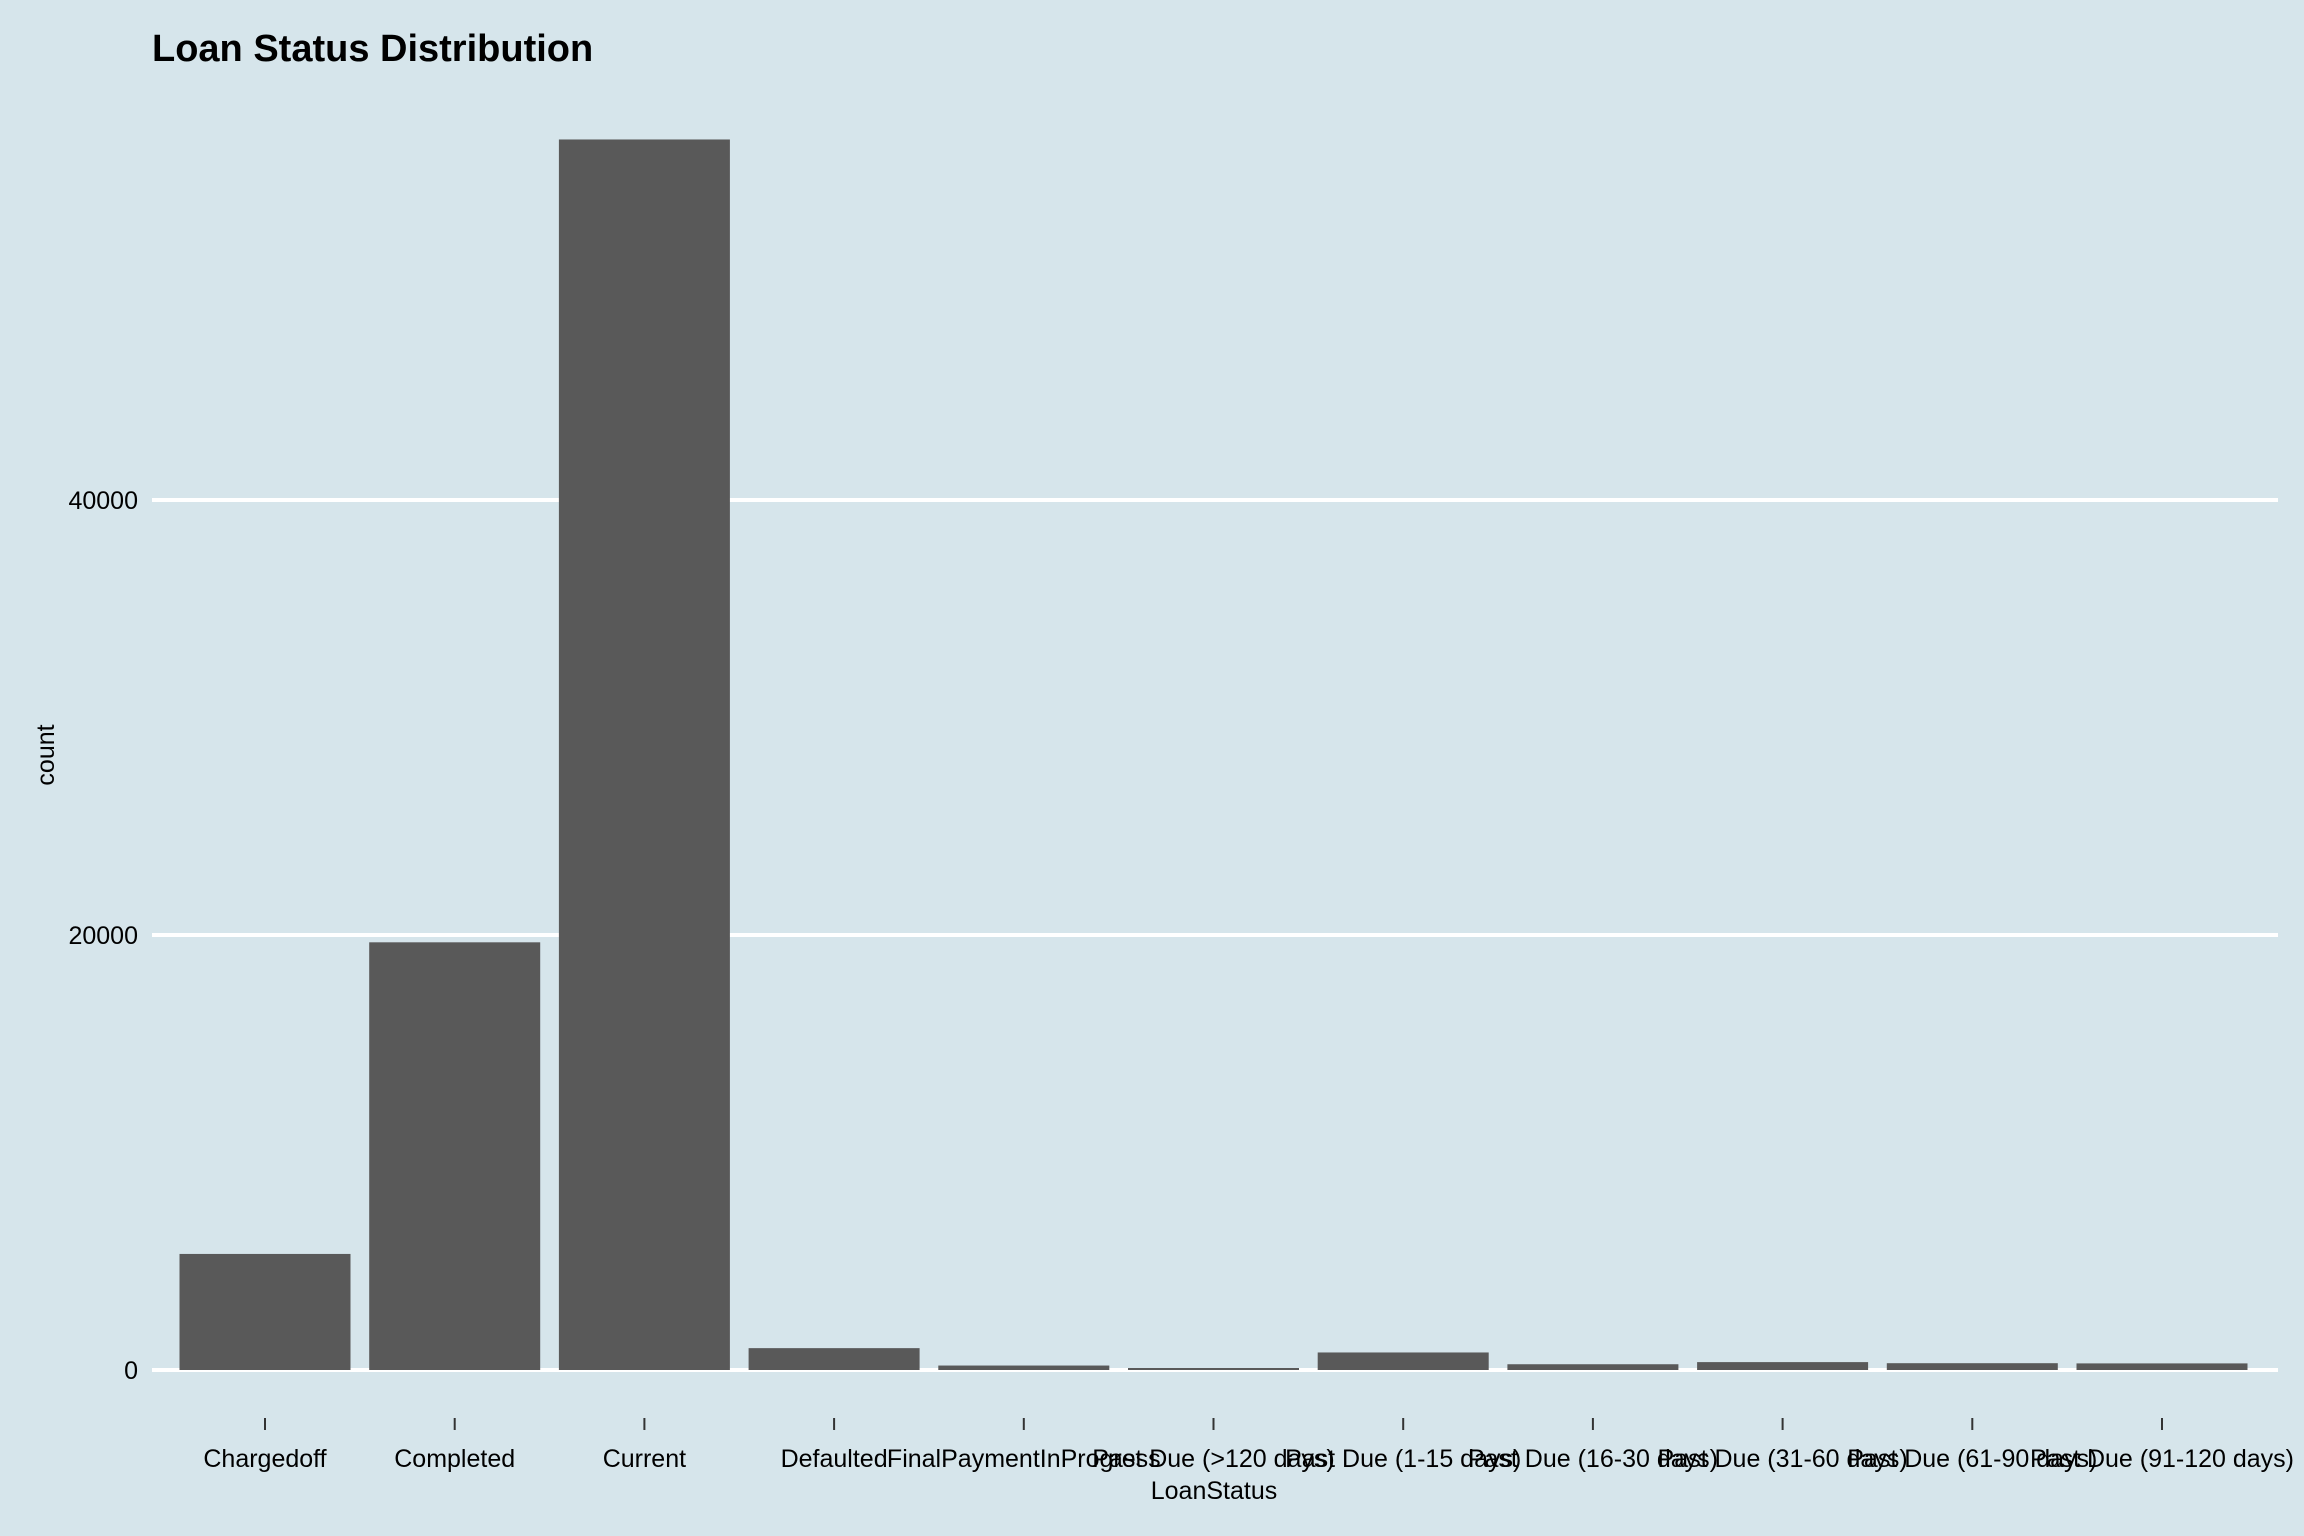 The height and width of the screenshot is (1536, 2304). I want to click on chart-title: Loan Status Distribution, so click(372, 49).